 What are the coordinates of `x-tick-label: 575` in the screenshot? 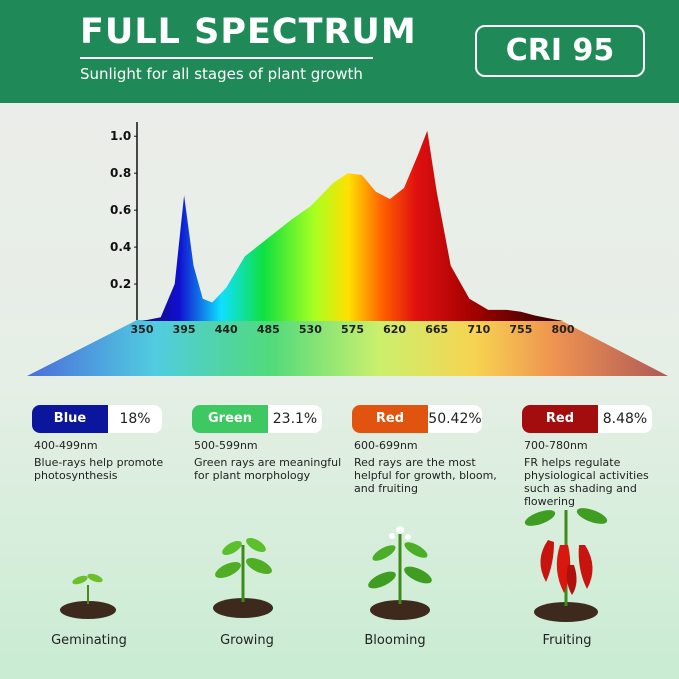 It's located at (352, 329).